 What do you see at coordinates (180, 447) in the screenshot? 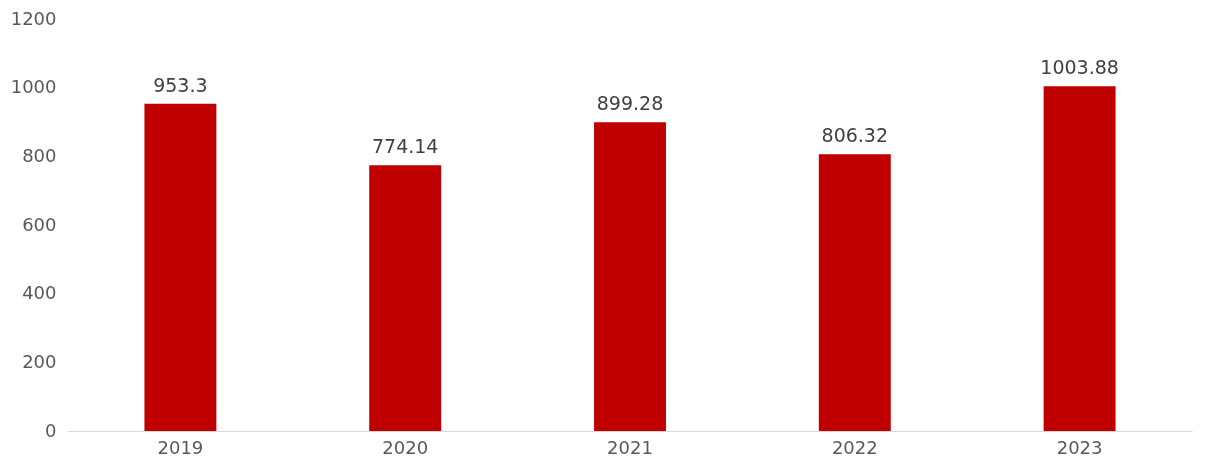
I see `x-tick-label: 2019` at bounding box center [180, 447].